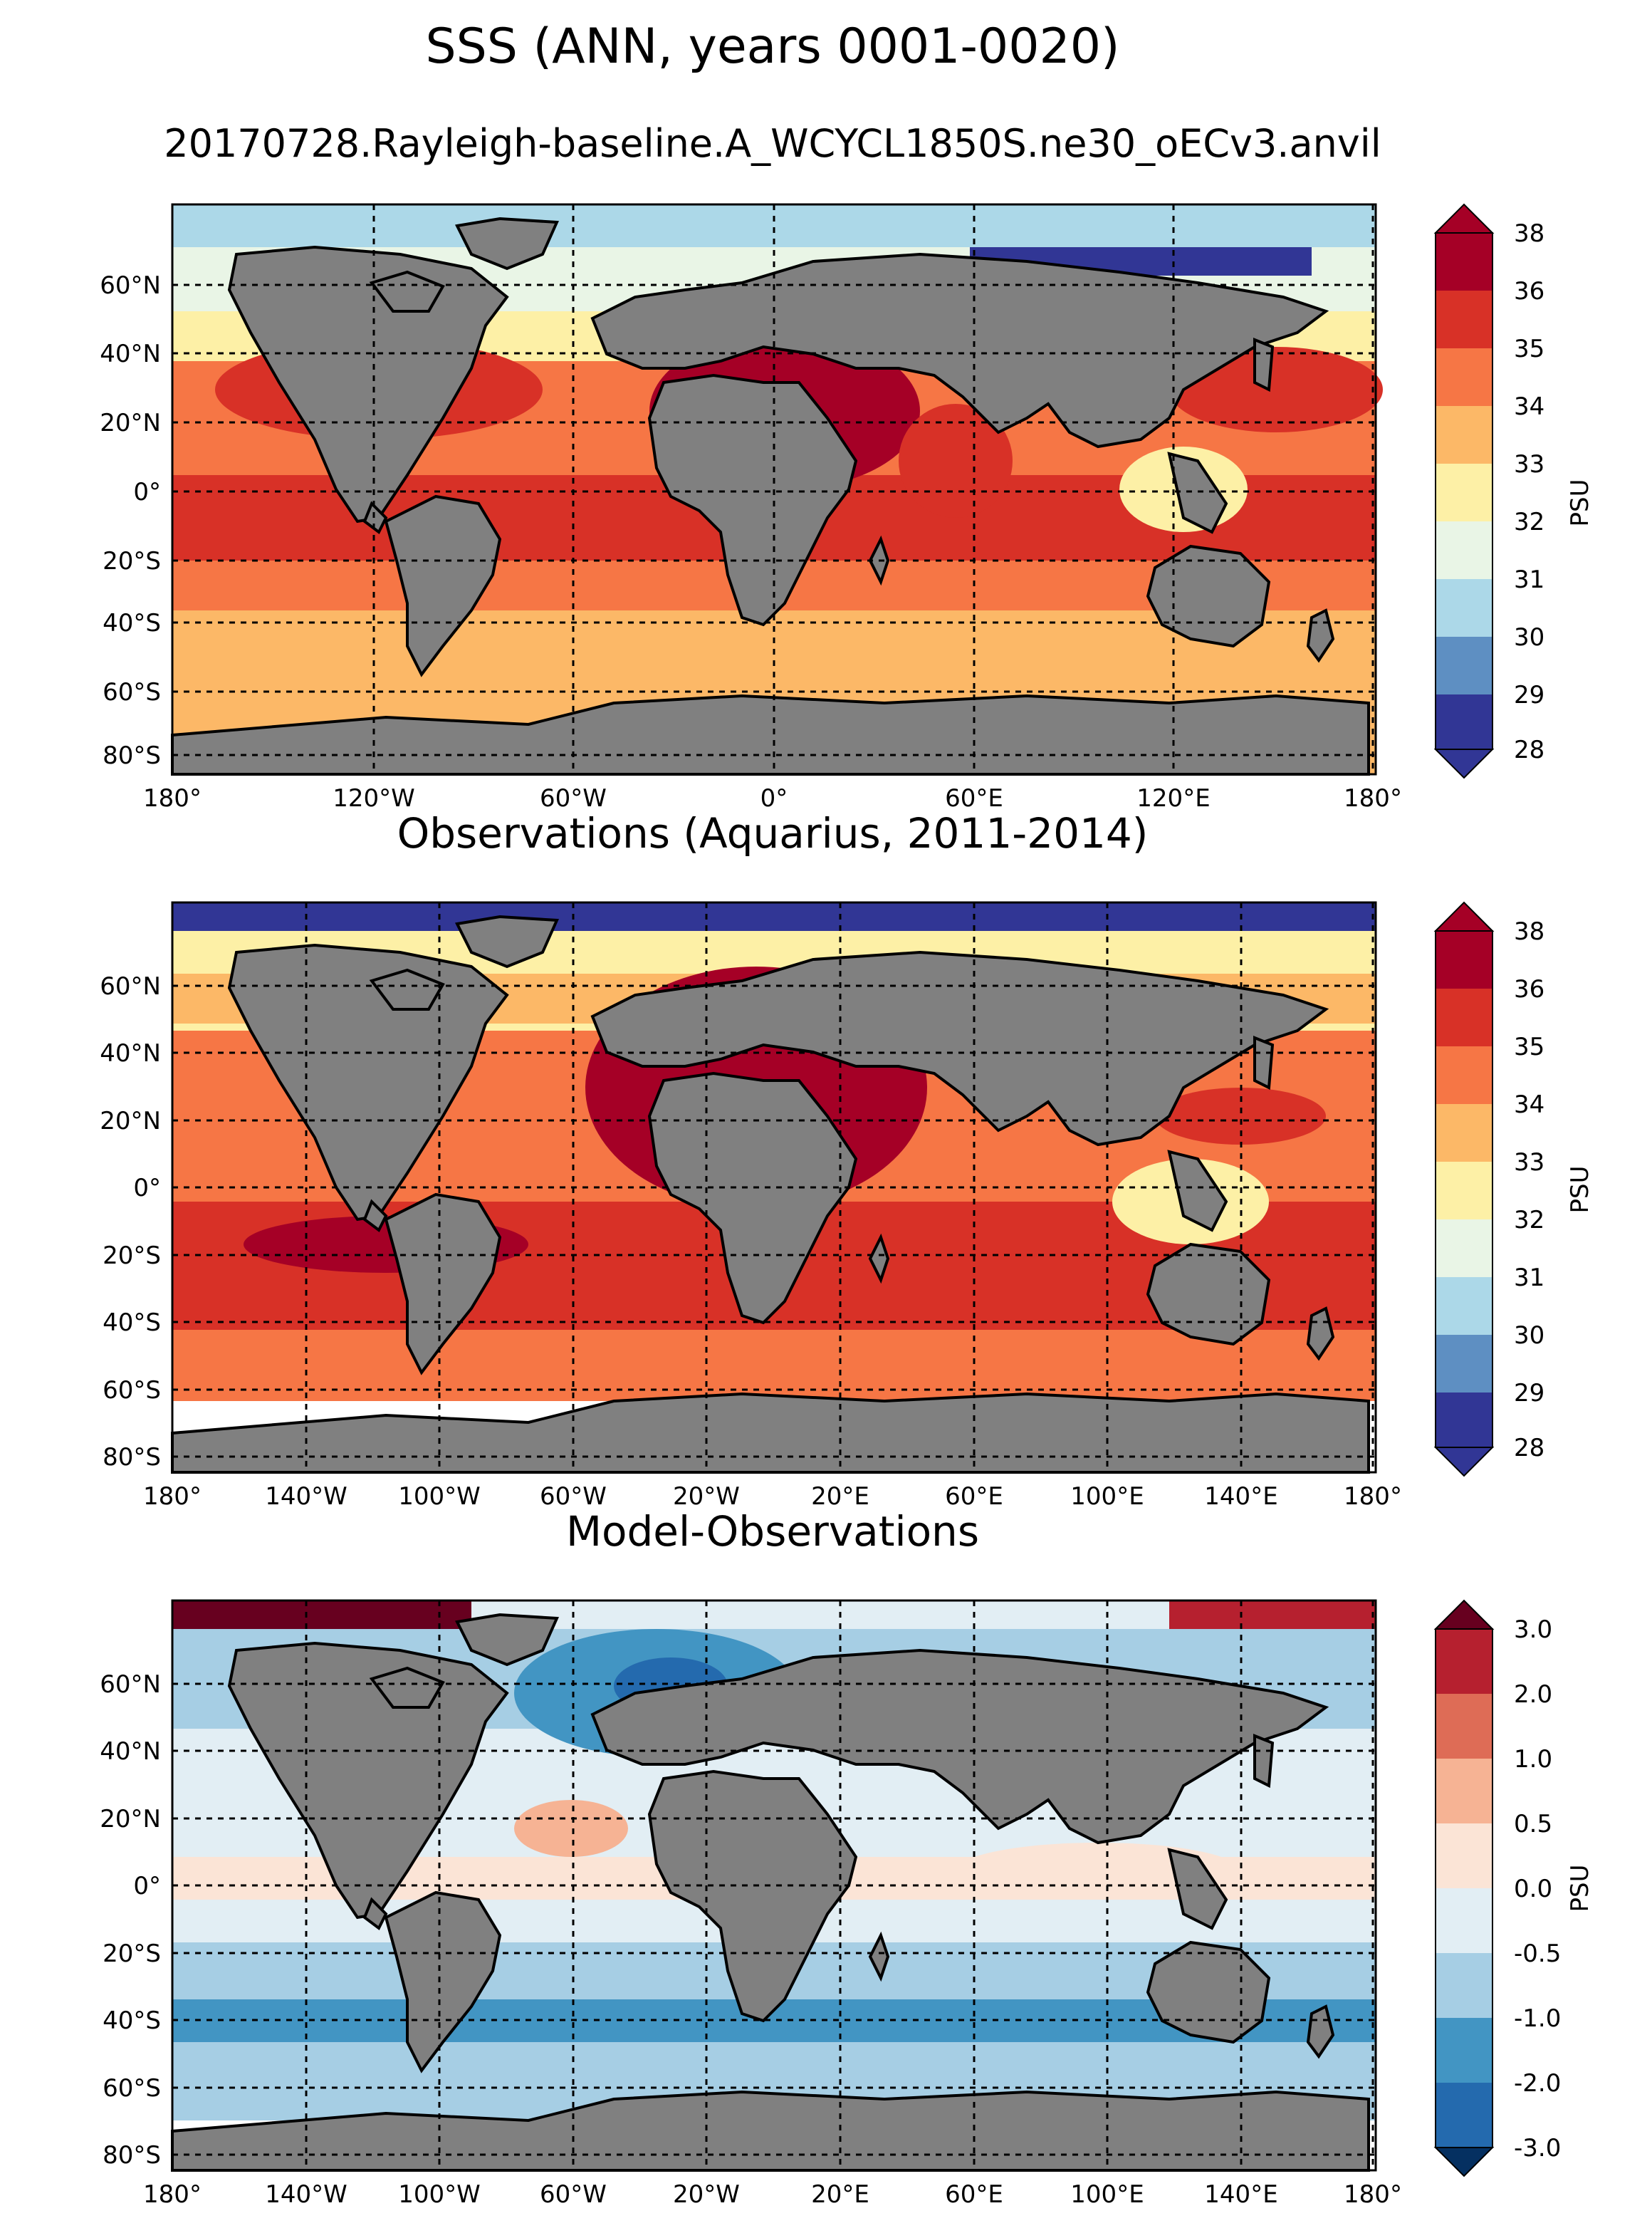  Describe the element at coordinates (132, 2020) in the screenshot. I see `lat-tick: 40°S` at that location.